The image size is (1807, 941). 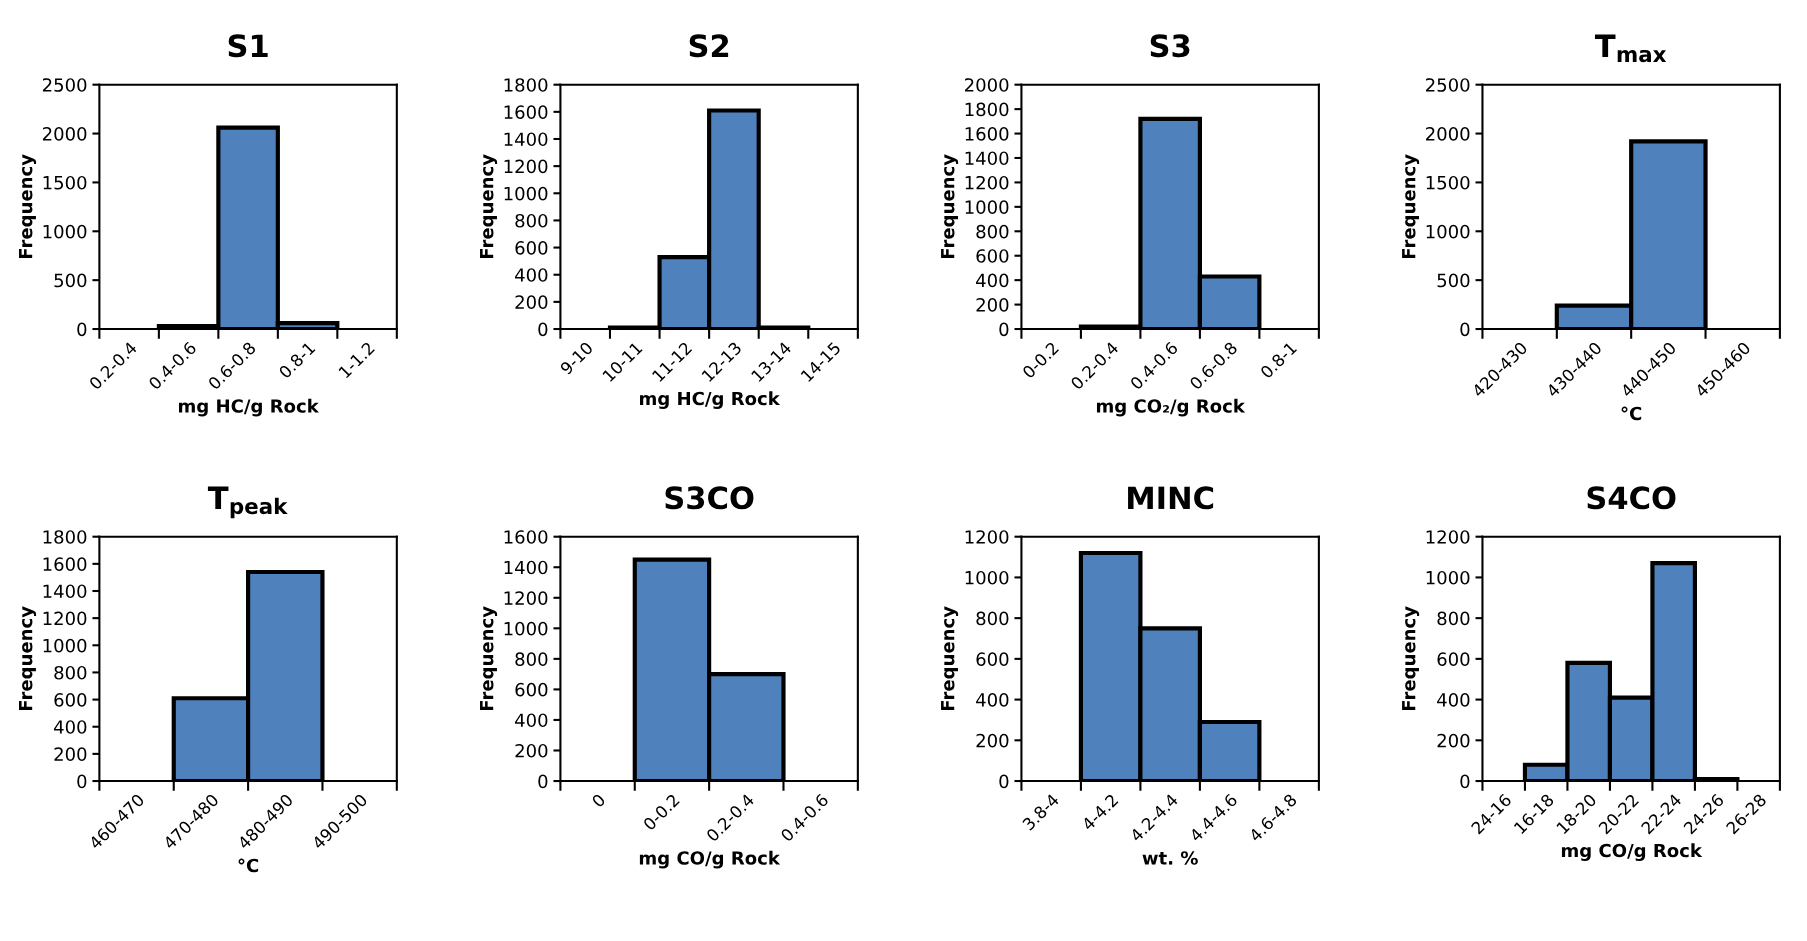 What do you see at coordinates (1630, 48) in the screenshot?
I see `chart-title: T$_{max}$` at bounding box center [1630, 48].